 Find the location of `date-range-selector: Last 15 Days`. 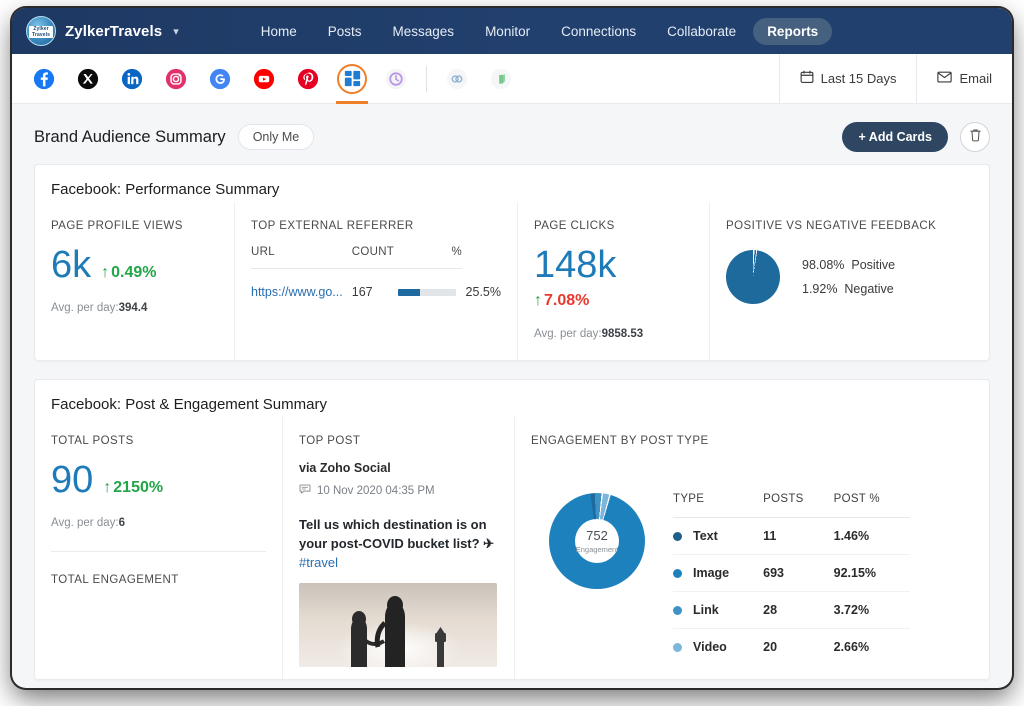

date-range-selector: Last 15 Days is located at coordinates (847, 78).